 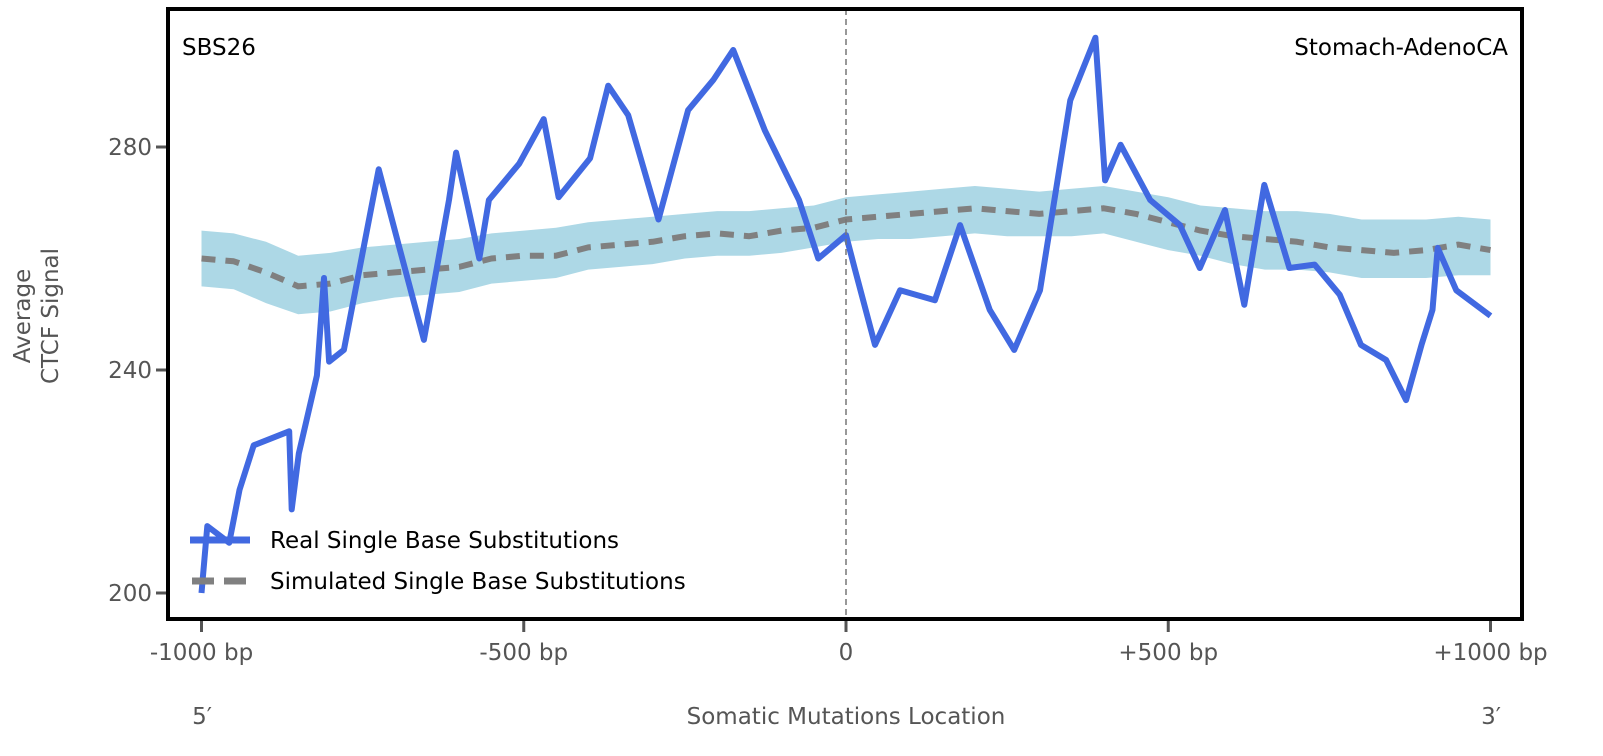 I want to click on strand-label-3prime: 3′, so click(x=1491, y=717).